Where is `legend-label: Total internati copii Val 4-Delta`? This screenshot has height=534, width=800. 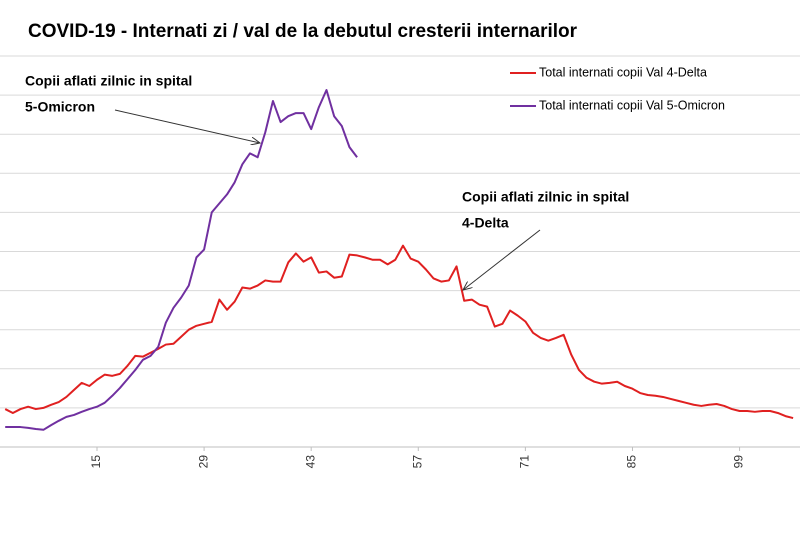 legend-label: Total internati copii Val 4-Delta is located at coordinates (623, 72).